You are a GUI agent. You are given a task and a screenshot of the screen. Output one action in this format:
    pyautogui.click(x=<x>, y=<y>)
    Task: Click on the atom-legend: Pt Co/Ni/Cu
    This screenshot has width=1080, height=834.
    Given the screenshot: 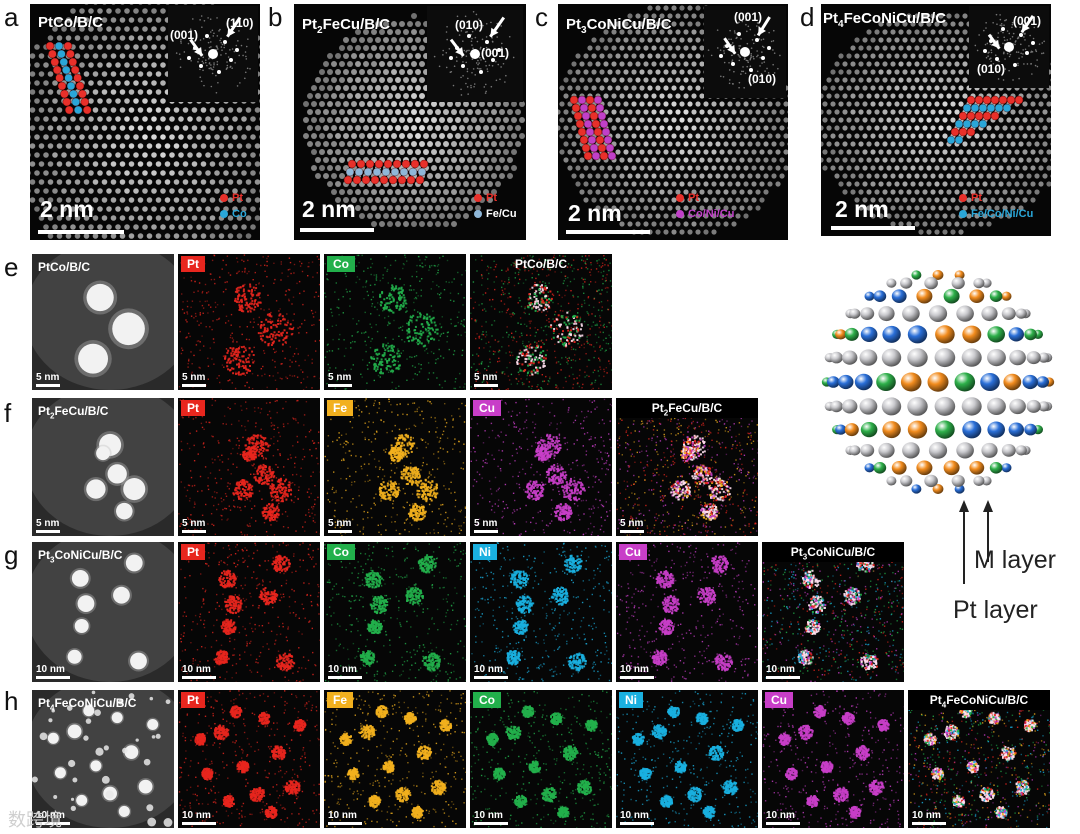 What is the action you would take?
    pyautogui.click(x=705, y=206)
    